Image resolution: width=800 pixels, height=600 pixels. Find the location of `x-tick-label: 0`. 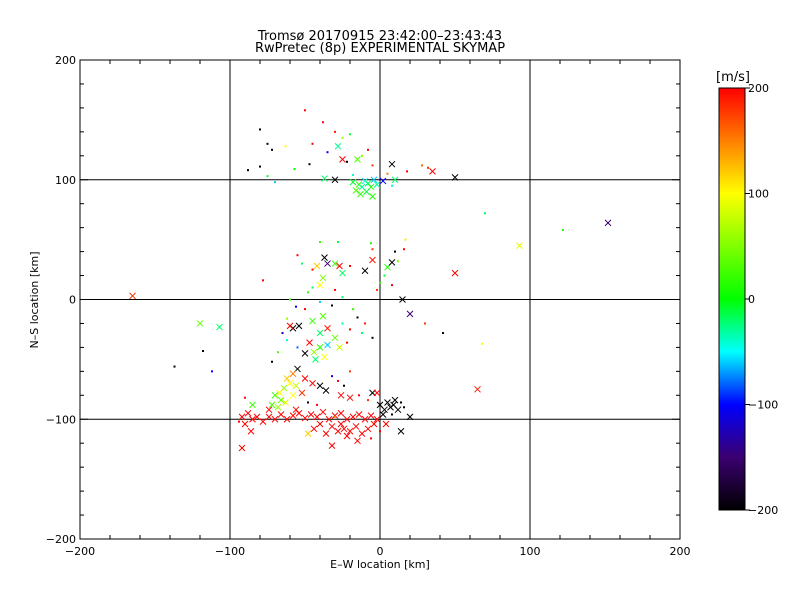

x-tick-label: 0 is located at coordinates (380, 551).